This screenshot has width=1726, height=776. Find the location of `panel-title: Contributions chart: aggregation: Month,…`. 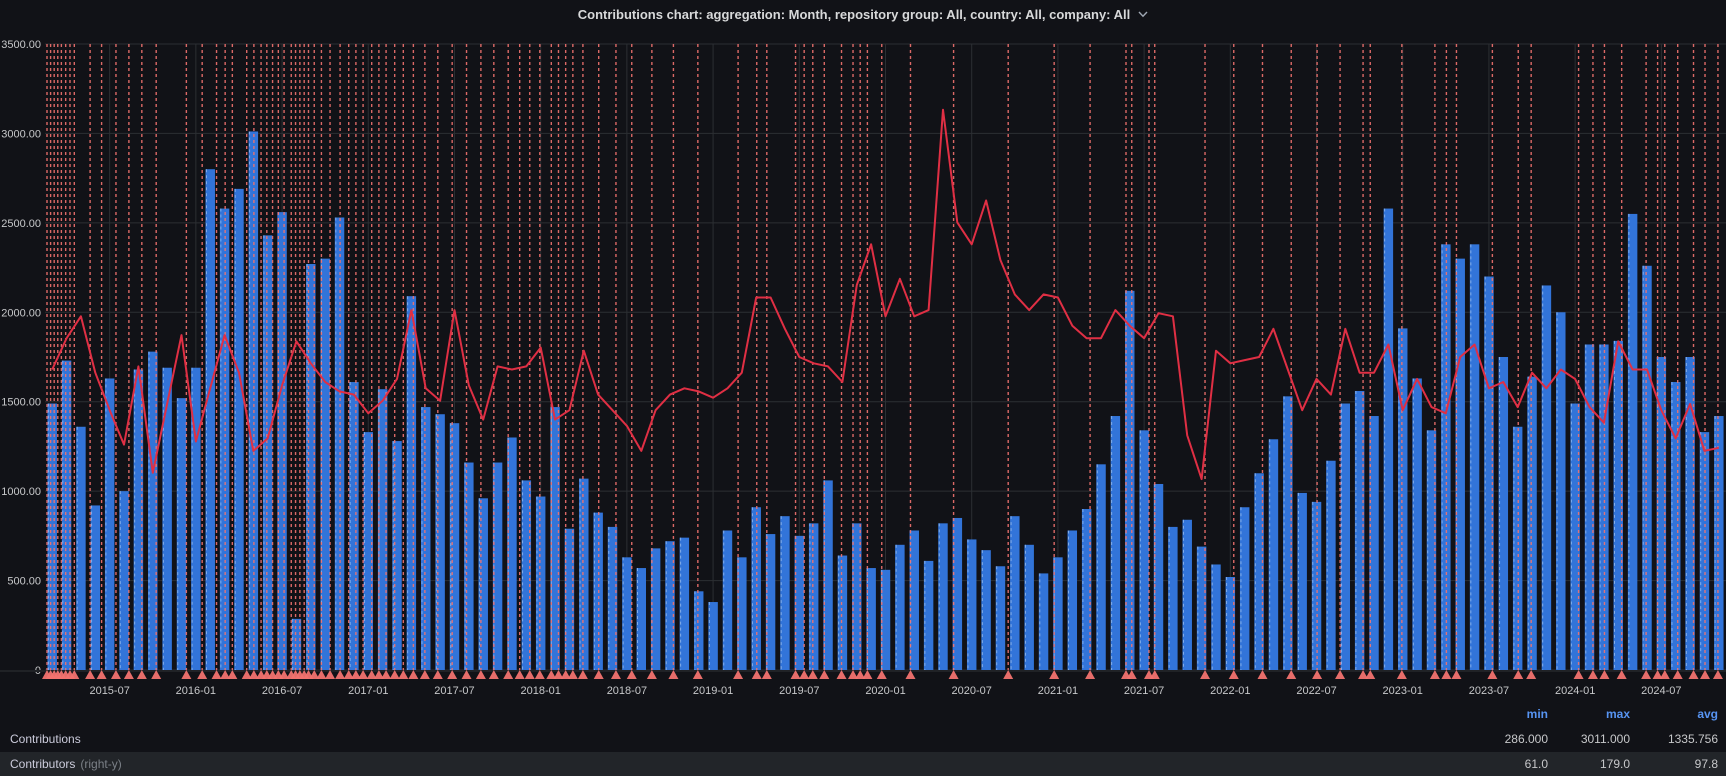

panel-title: Contributions chart: aggregation: Month,… is located at coordinates (863, 14).